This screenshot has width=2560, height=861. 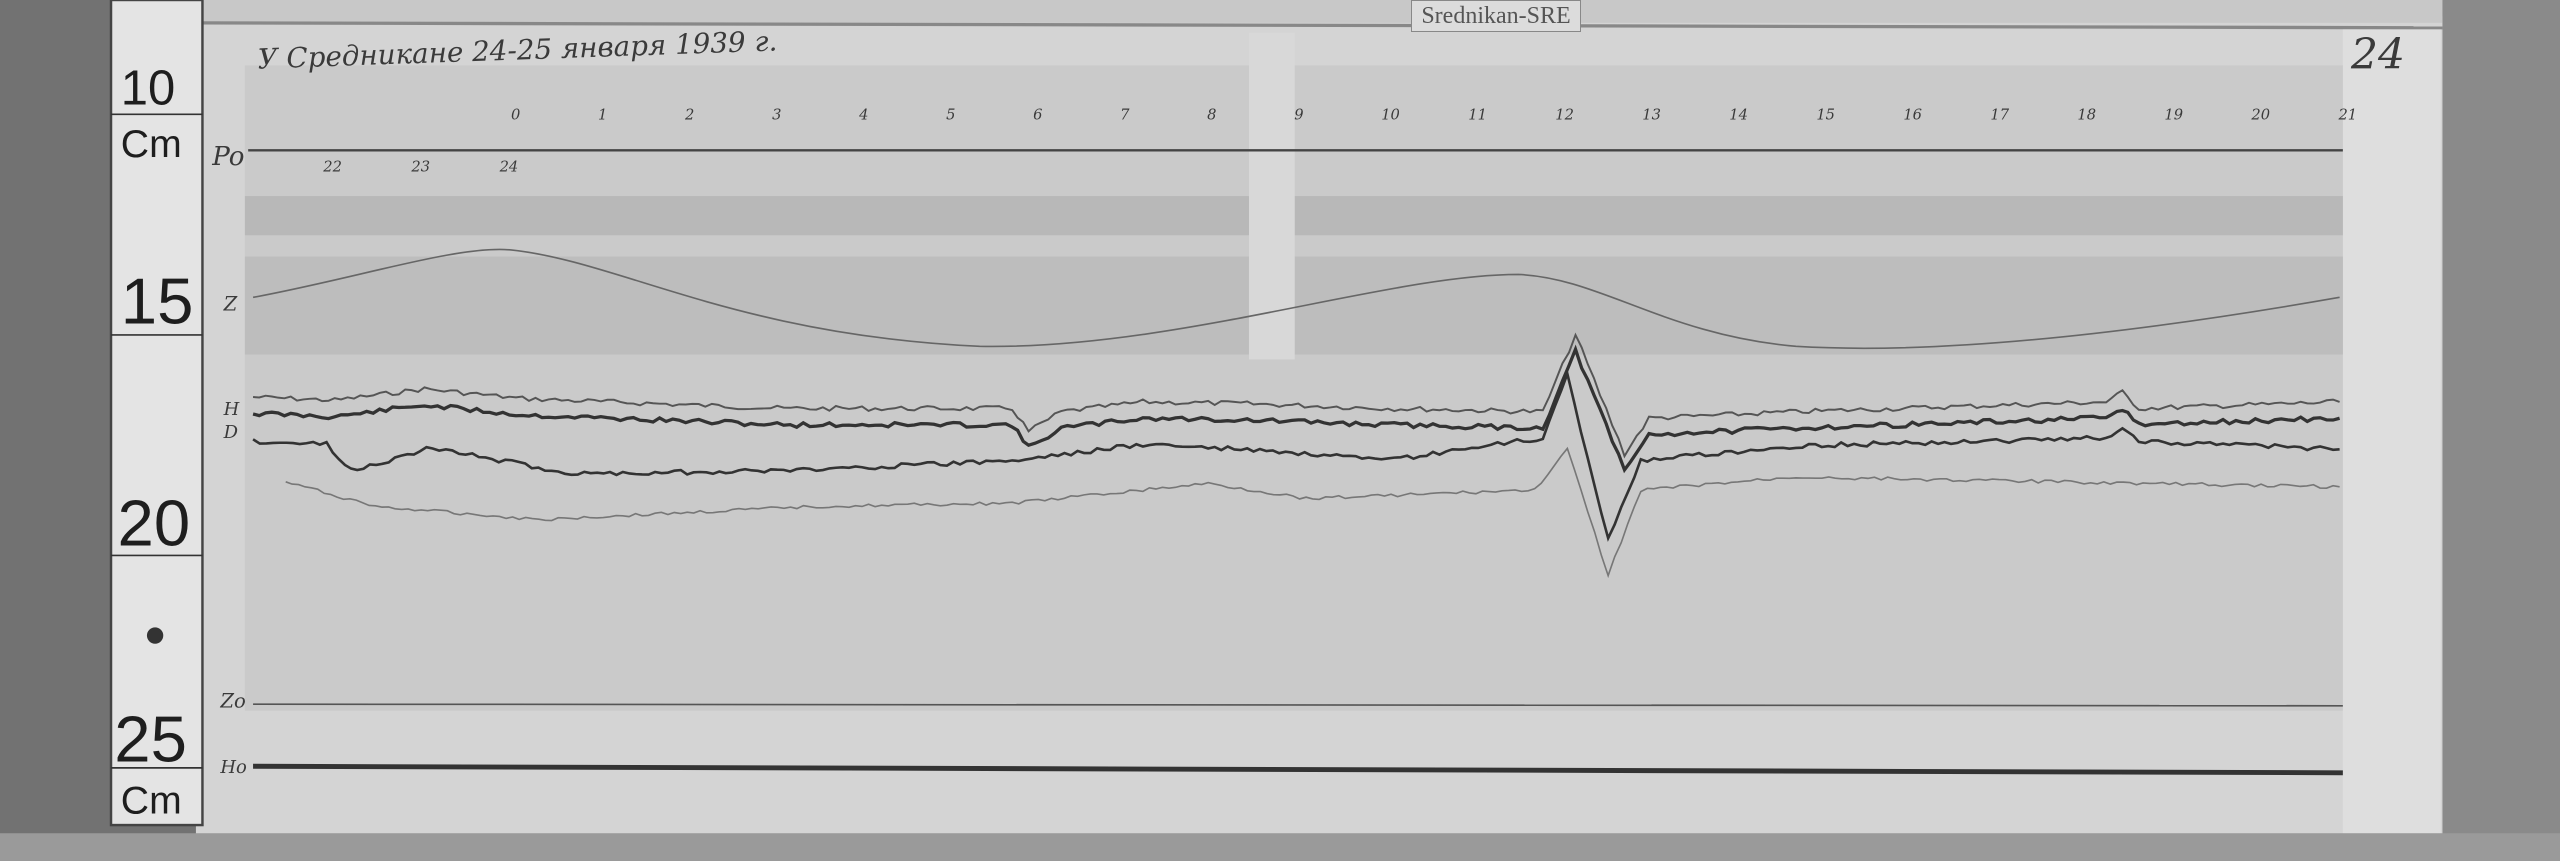 I want to click on ruler-mark-cm: Cm, so click(x=151, y=144).